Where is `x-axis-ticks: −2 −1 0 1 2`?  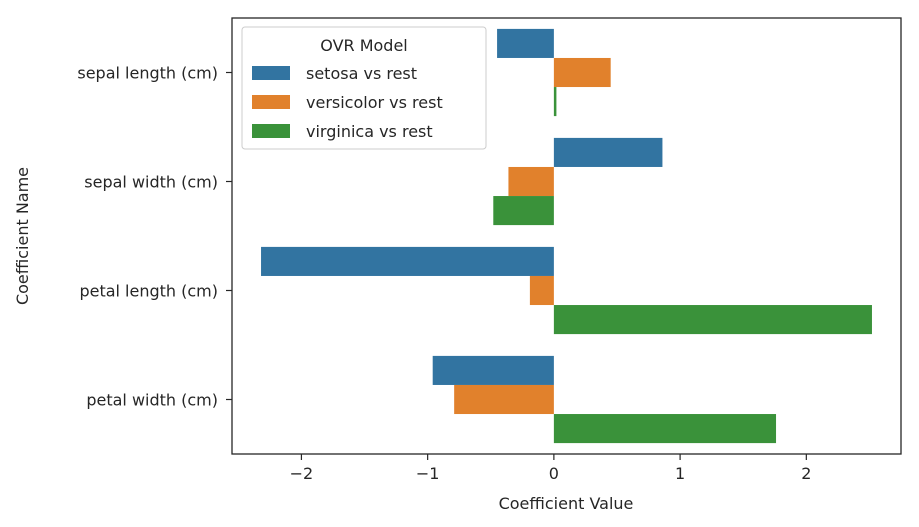 x-axis-ticks: −2 −1 0 1 2 is located at coordinates (550, 468).